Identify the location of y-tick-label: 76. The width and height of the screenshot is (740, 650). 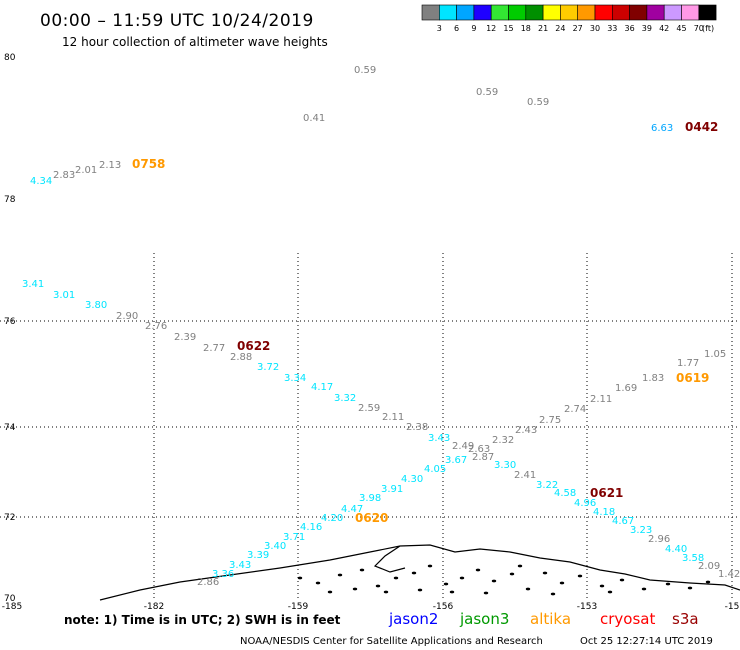
(10, 322).